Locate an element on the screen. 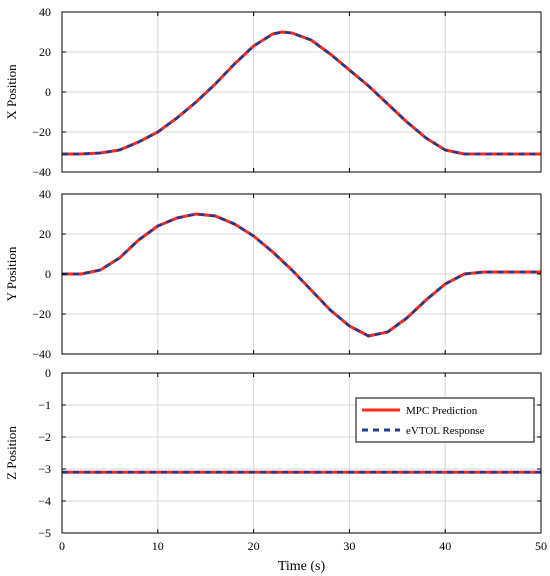  y-tick-label: −2 is located at coordinates (44, 437).